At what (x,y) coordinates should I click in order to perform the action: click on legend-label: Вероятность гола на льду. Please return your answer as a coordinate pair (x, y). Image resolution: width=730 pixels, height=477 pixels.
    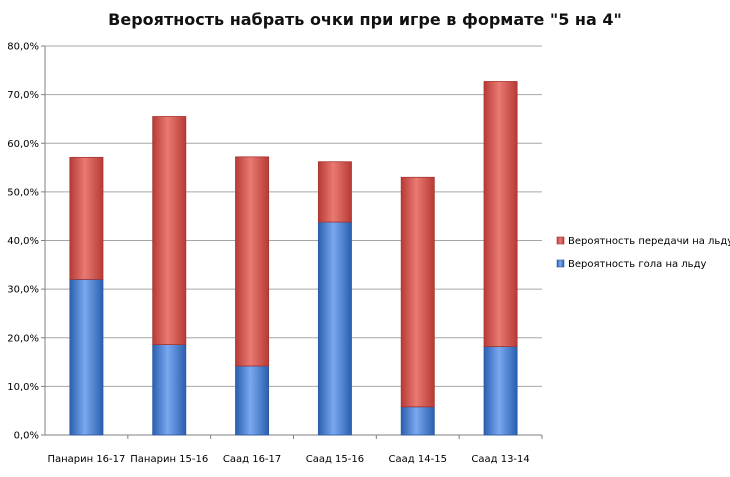
    Looking at the image, I should click on (637, 264).